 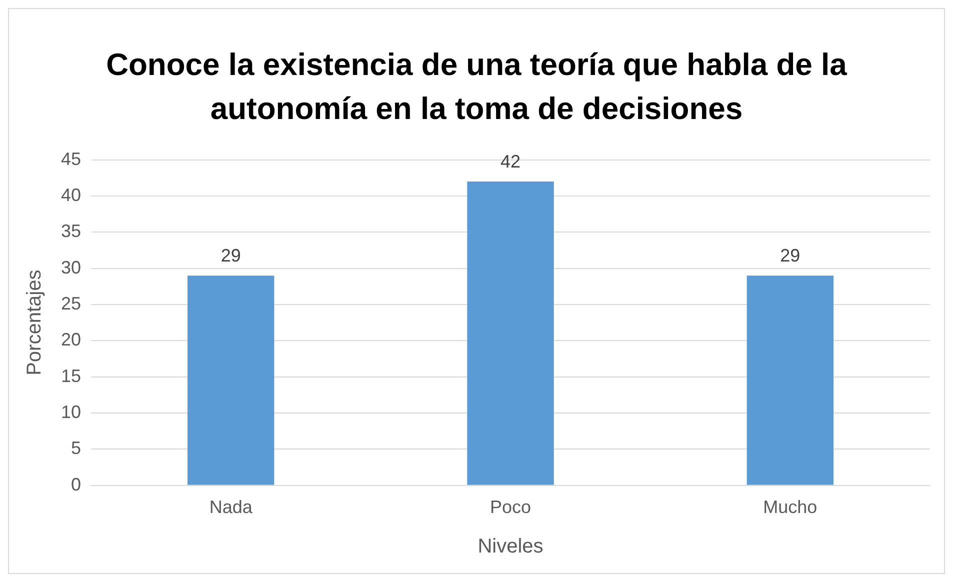 I want to click on x-tick-label: Mucho, so click(x=790, y=507).